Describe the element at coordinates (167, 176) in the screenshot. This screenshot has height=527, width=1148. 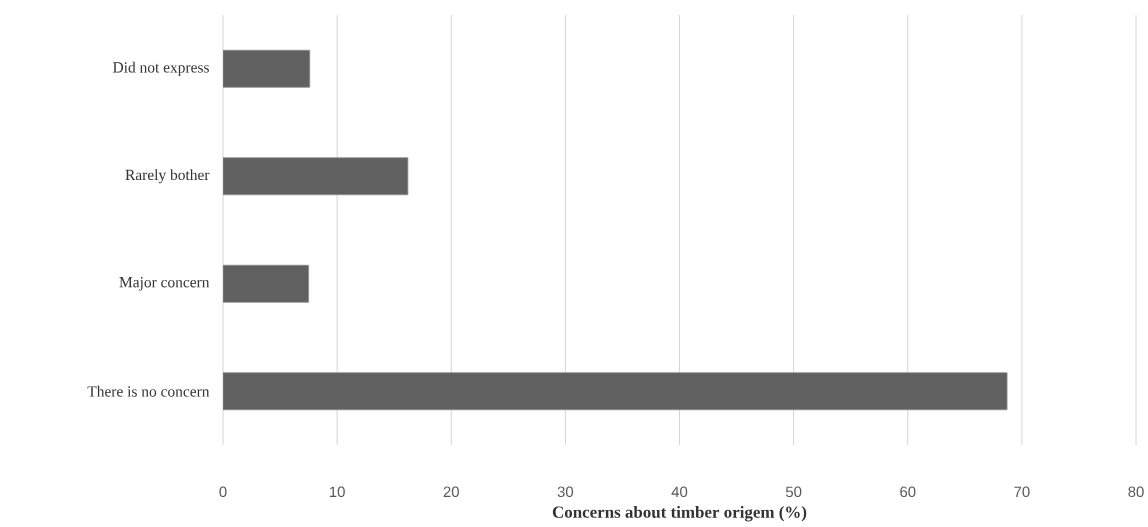
I see `y-tick-label: Rarely bother` at that location.